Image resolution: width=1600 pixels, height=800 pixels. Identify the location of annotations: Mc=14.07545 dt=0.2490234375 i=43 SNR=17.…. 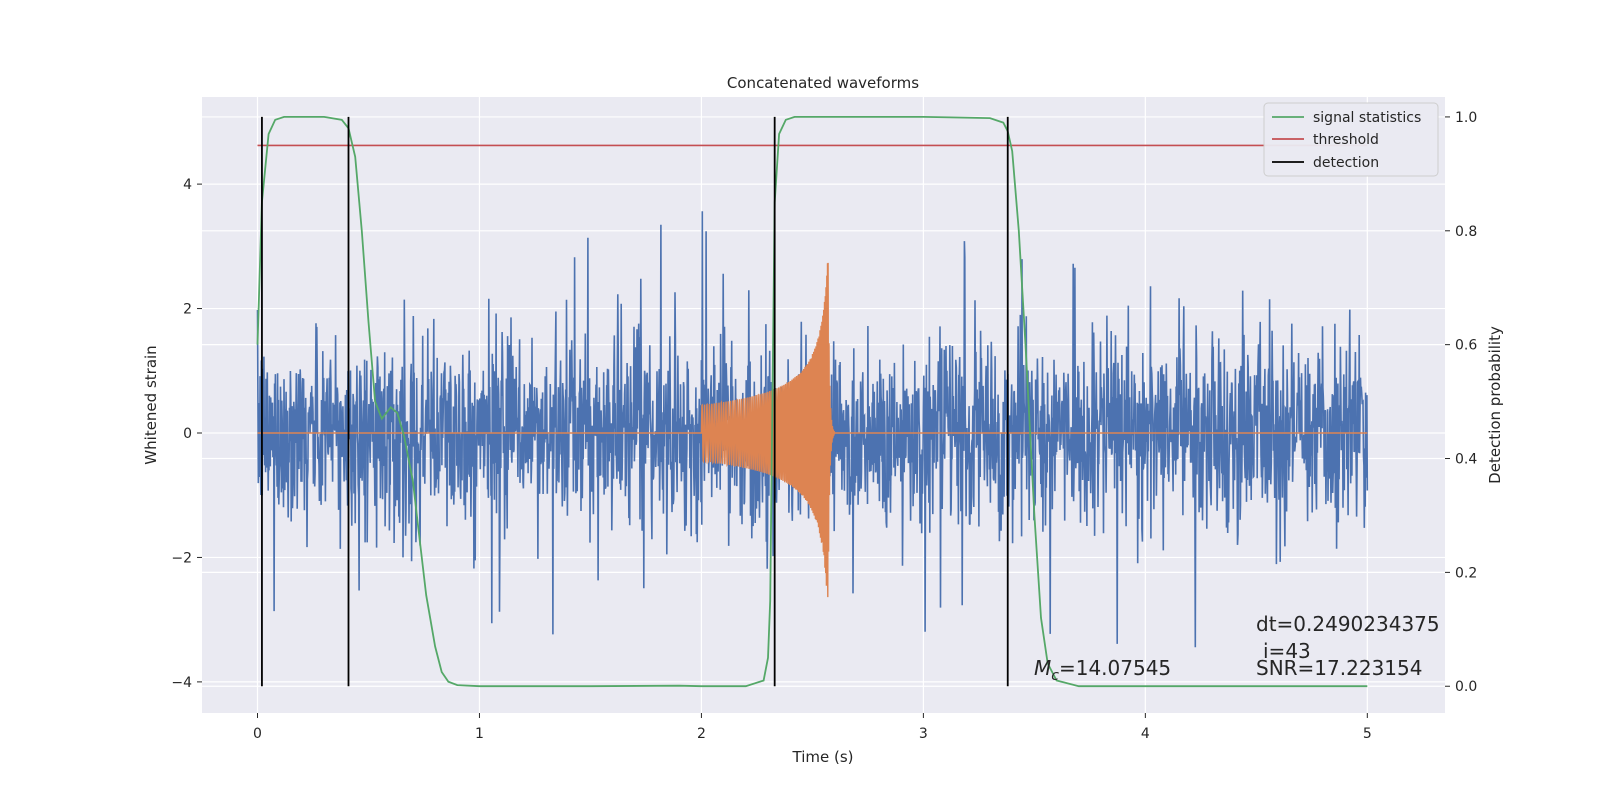
(1237, 648).